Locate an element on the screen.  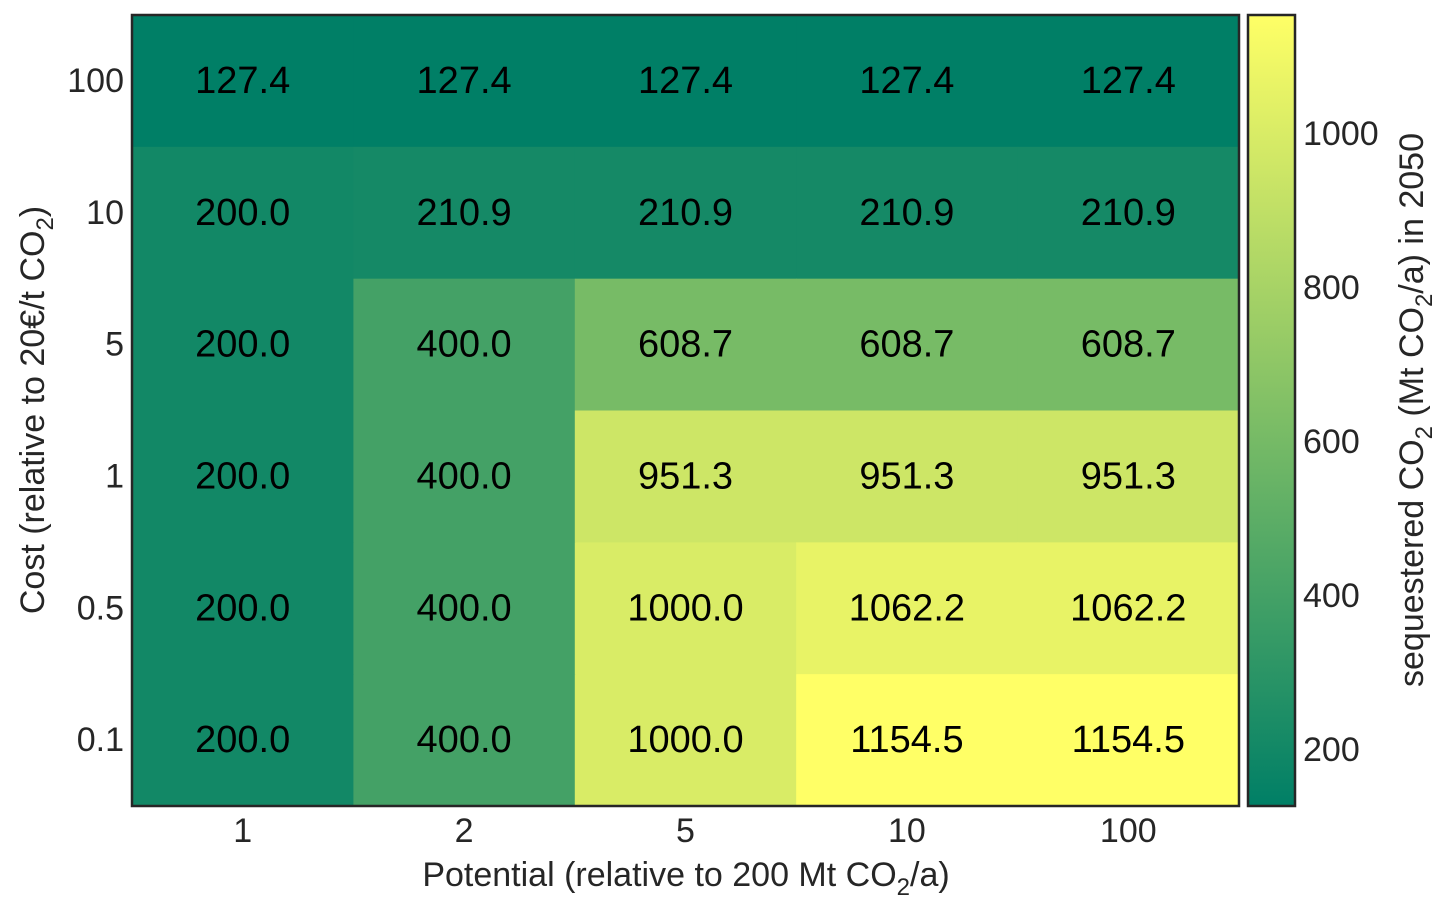
x-tick-label: 5 is located at coordinates (685, 831).